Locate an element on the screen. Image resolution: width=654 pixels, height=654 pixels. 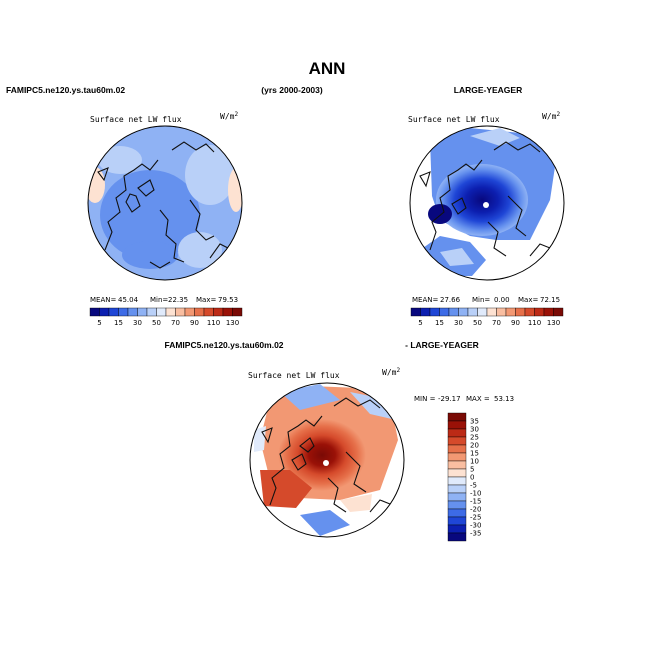
case-label-left: FAMIPC5.ne120.ys.tau60m.02 is located at coordinates (65, 90).